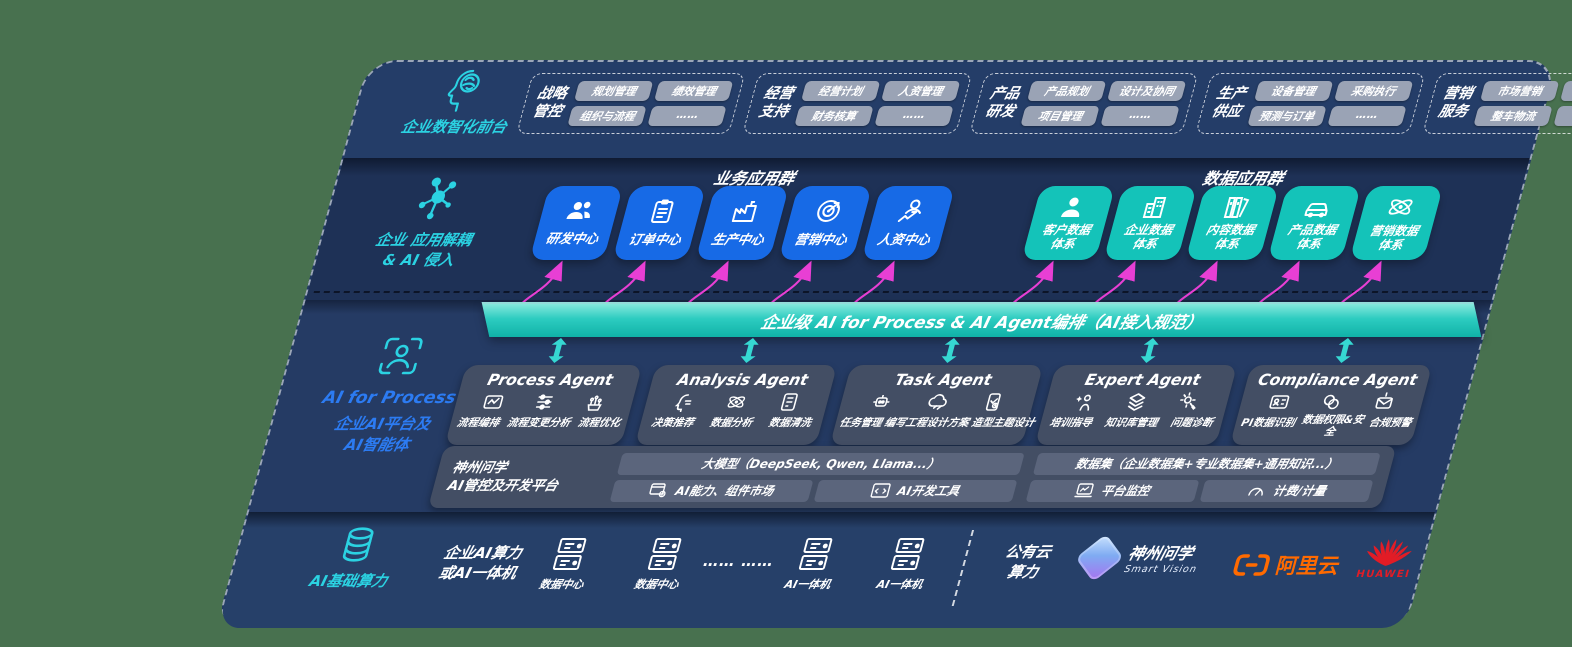 Image resolution: width=1572 pixels, height=647 pixels. Describe the element at coordinates (920, 91) in the screenshot. I see `chip: 人资管理` at that location.